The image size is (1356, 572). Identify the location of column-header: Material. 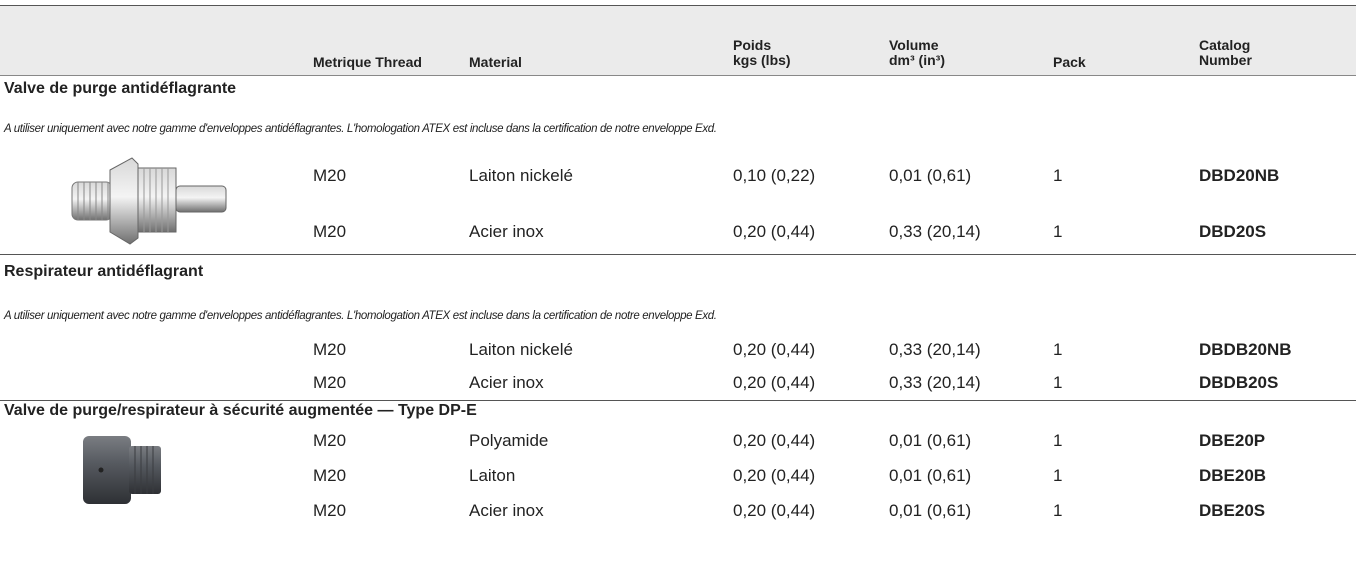
(495, 62).